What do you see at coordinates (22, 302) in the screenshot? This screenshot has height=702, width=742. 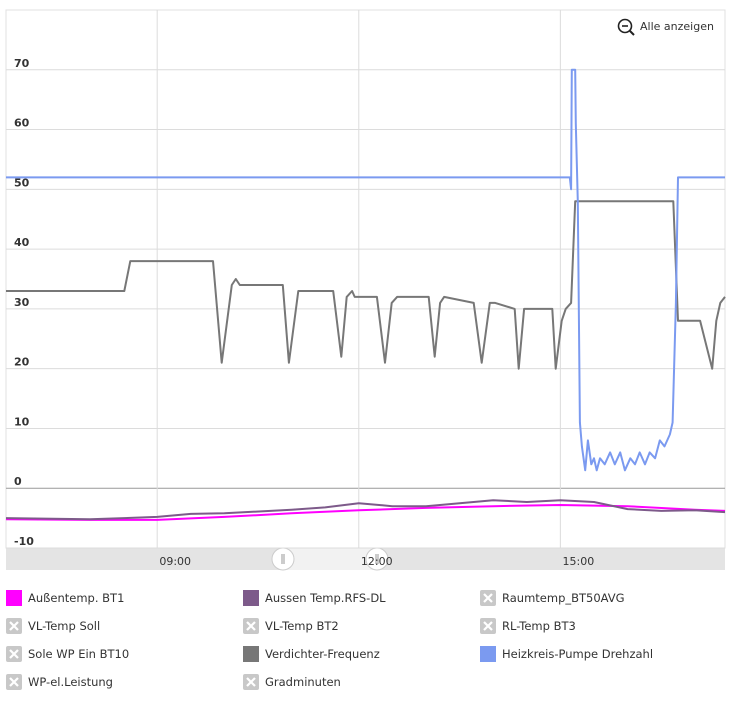 I see `y-tick-label: 30` at bounding box center [22, 302].